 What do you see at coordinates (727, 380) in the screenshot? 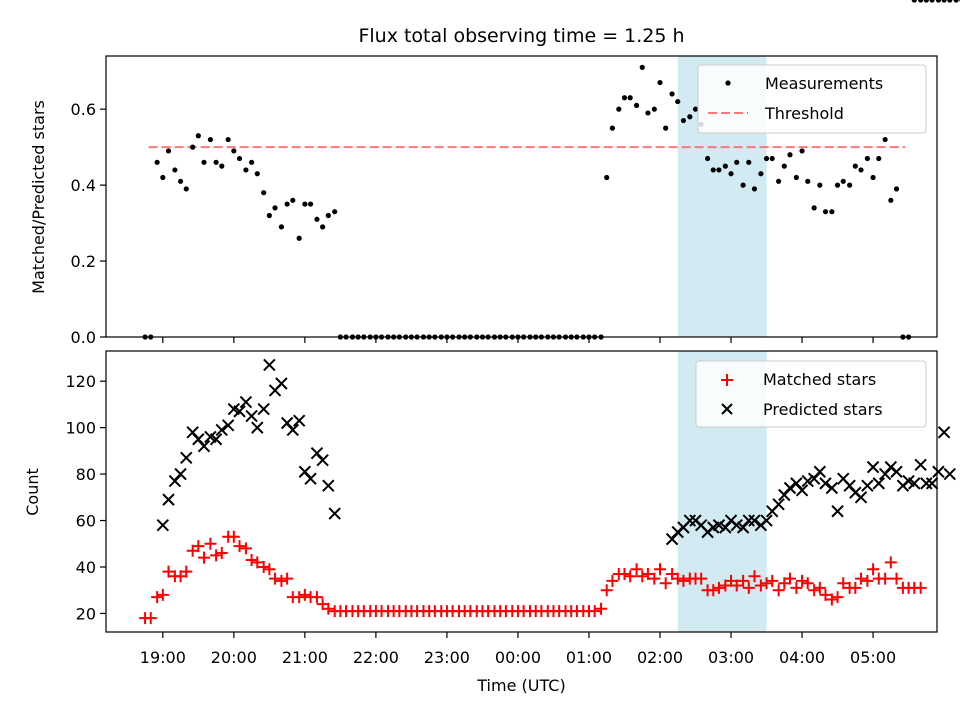
I see `legend-matched-marker` at bounding box center [727, 380].